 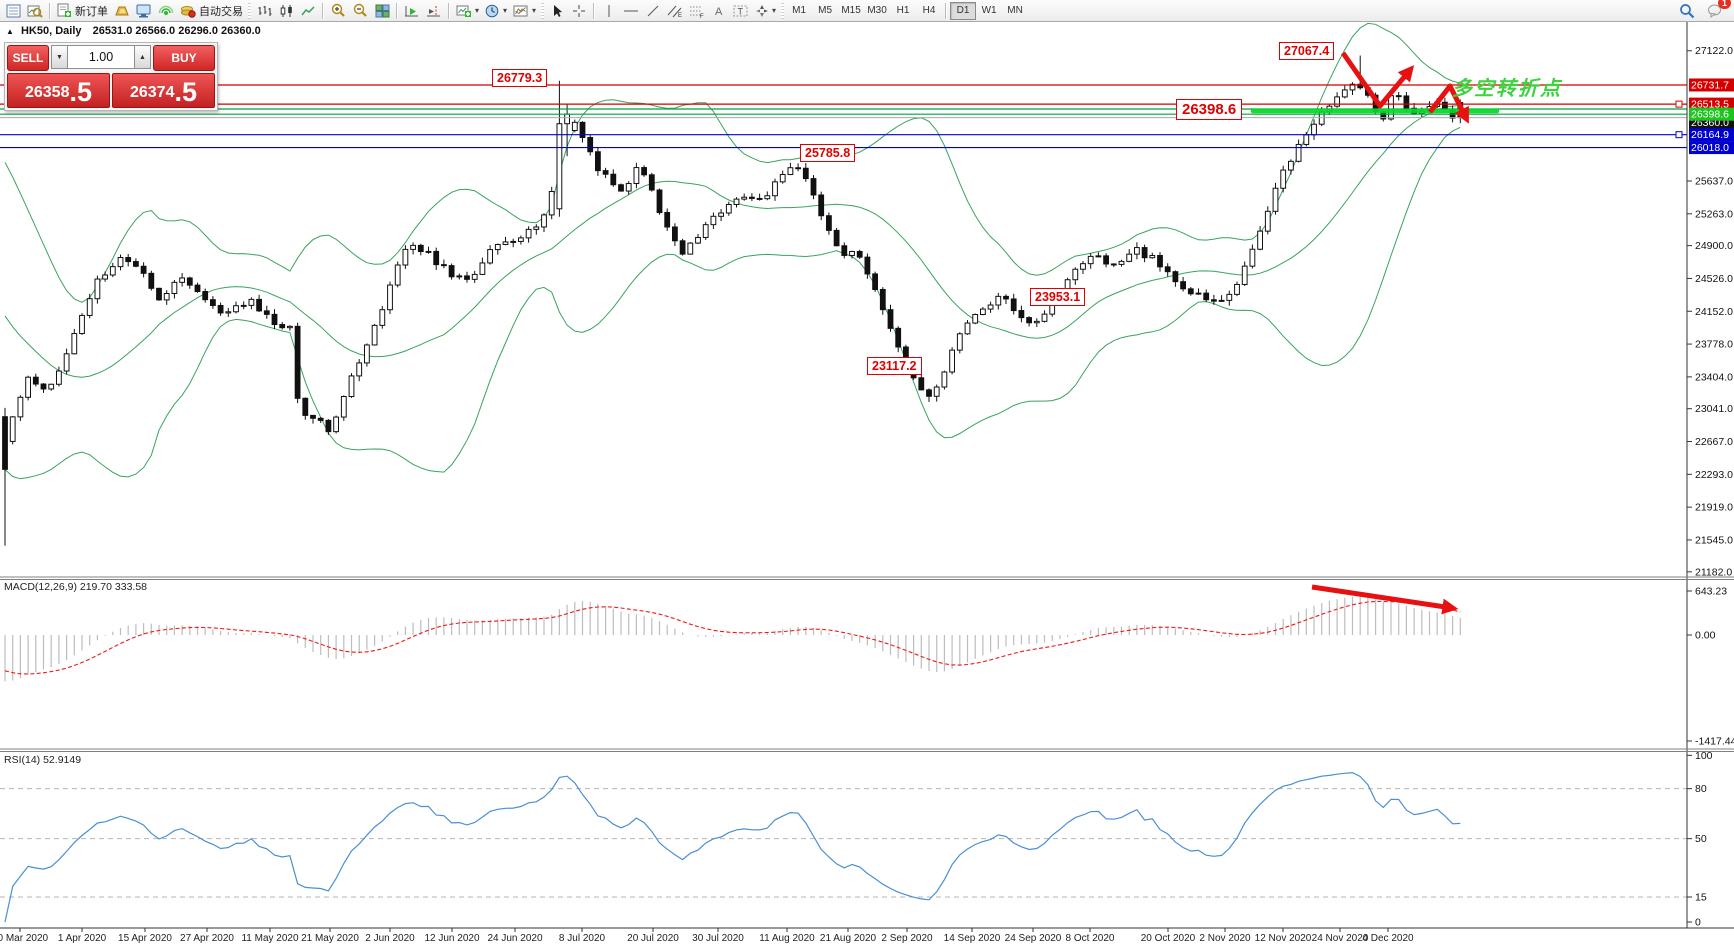 I want to click on price-callout-23953.1: 23953.1, so click(x=1058, y=297).